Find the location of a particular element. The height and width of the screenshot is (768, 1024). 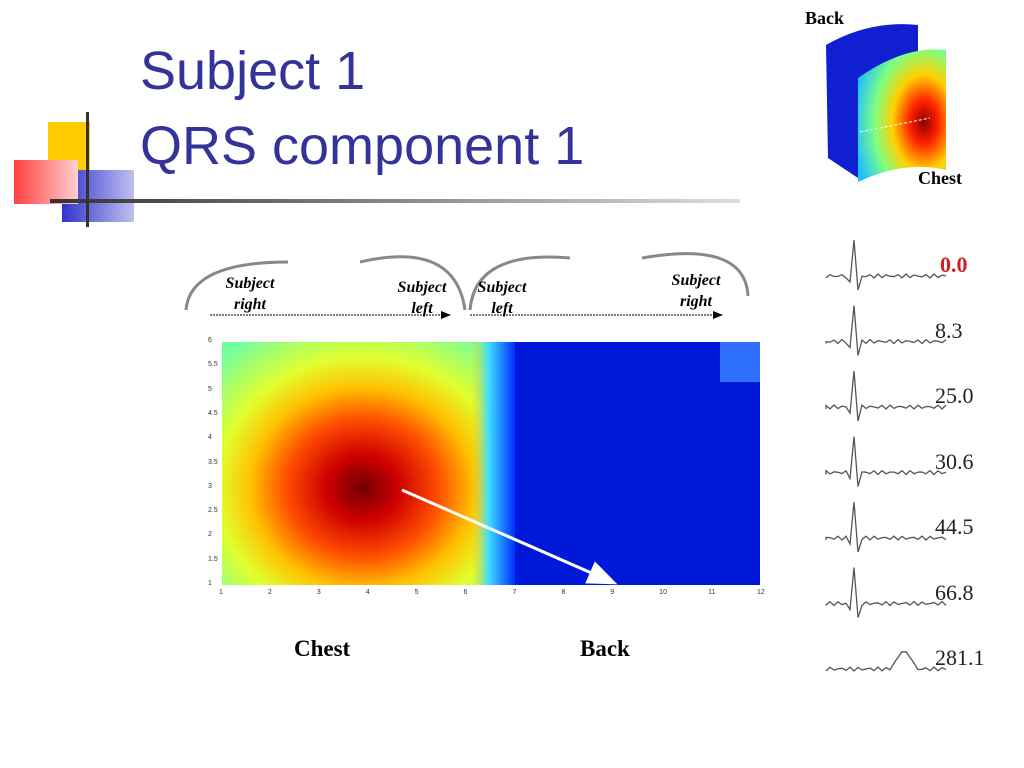

trace-value: 281.1 is located at coordinates (960, 657).